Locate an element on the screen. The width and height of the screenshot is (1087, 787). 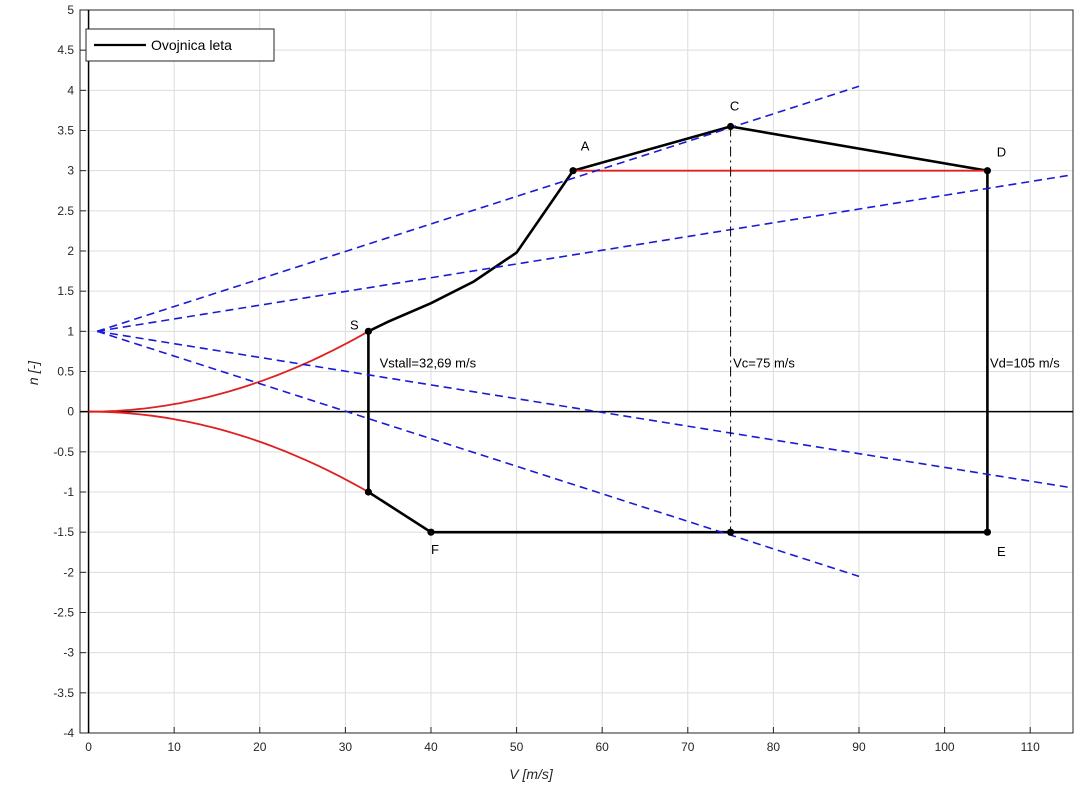
x-tick-label: 60 is located at coordinates (603, 747).